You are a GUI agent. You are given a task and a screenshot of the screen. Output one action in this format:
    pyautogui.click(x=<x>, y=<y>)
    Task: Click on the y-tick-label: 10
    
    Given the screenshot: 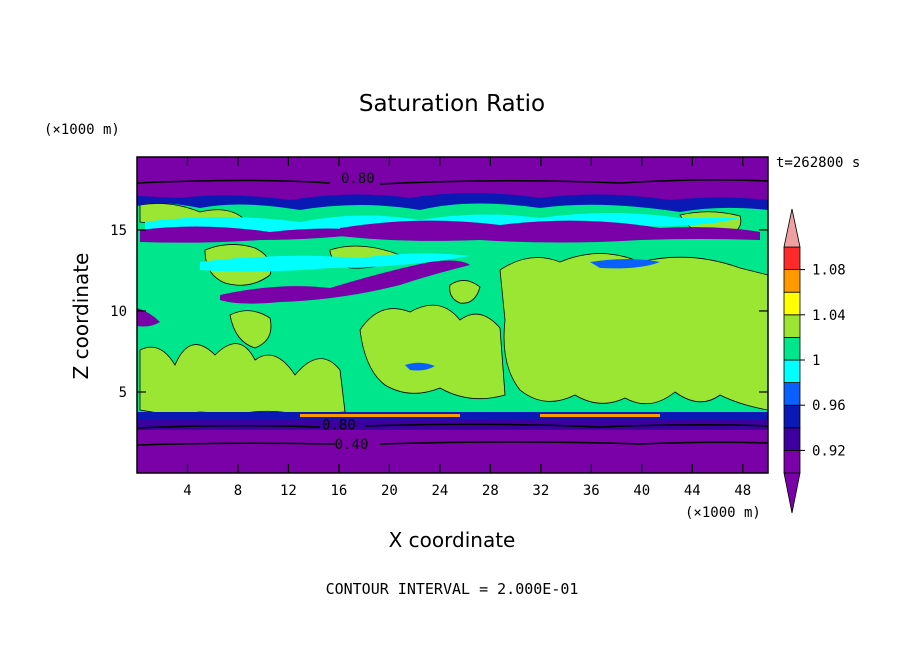 What is the action you would take?
    pyautogui.click(x=118, y=312)
    